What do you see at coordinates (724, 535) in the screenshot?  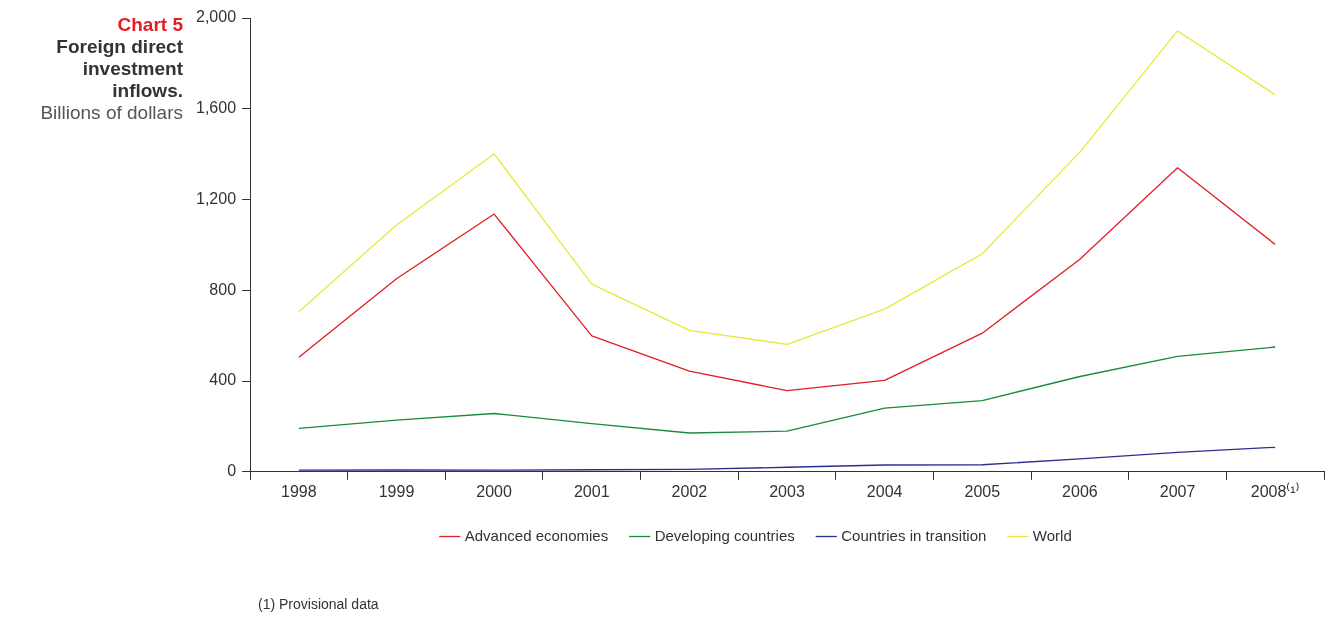 I see `legend-label: Developing countries` at bounding box center [724, 535].